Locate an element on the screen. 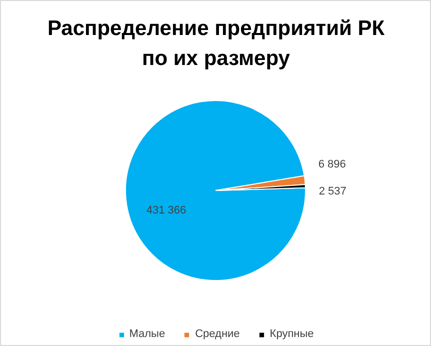 The width and height of the screenshot is (431, 346). chart-title: Распределение предприятий РК по их размеру is located at coordinates (216, 43).